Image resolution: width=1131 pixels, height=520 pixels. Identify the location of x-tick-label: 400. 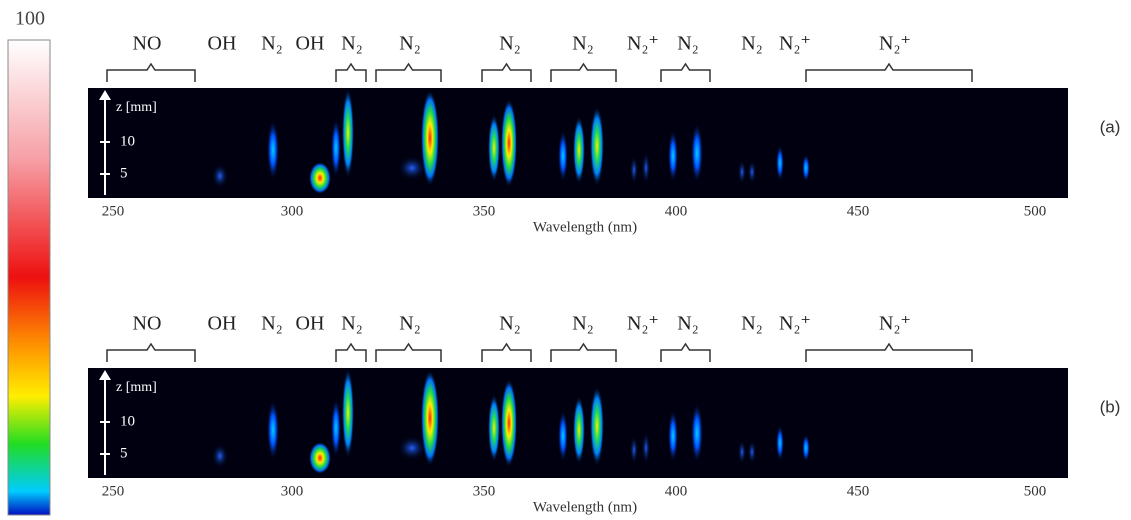
(676, 211).